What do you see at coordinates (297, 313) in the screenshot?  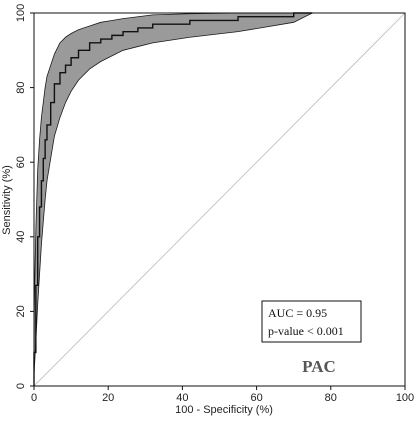 I see `auc-label: AUC = 0.95` at bounding box center [297, 313].